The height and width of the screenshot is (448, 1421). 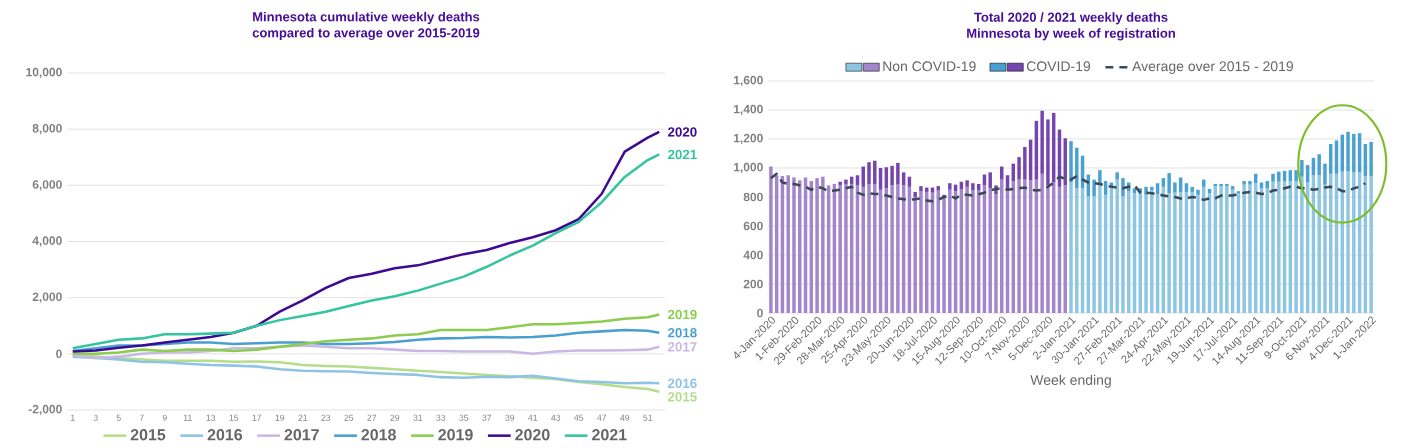 I want to click on x-tick-label: 9, so click(x=164, y=418).